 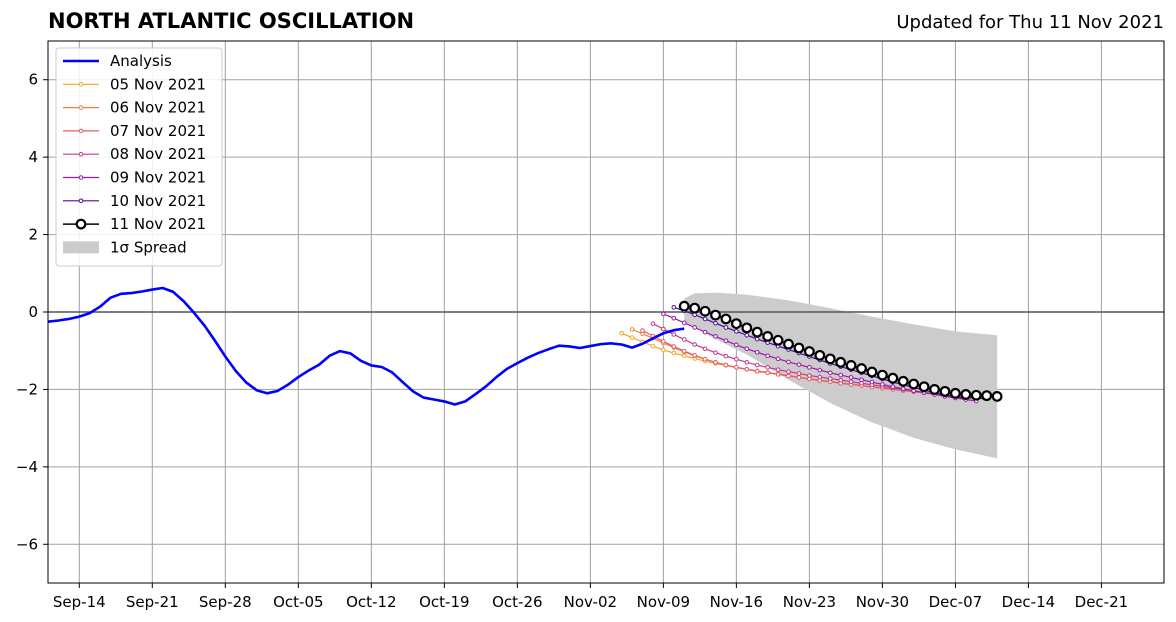 I want to click on legend-swatch-marker, so click(x=81, y=224).